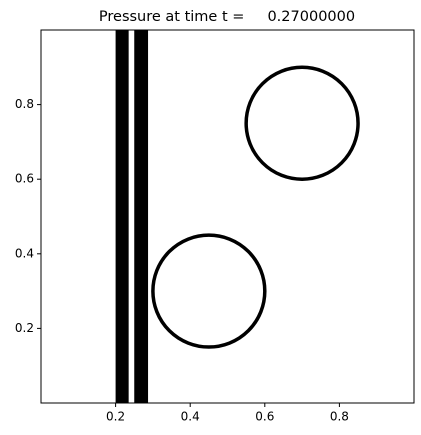  Describe the element at coordinates (190, 417) in the screenshot. I see `x-tick-label: 0.4` at that location.